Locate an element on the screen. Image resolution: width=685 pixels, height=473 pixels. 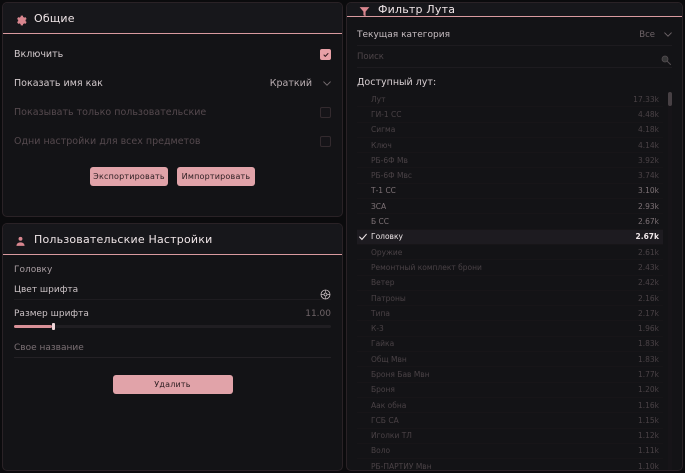
show-name-row: Показать имя как Краткий is located at coordinates (172, 83).